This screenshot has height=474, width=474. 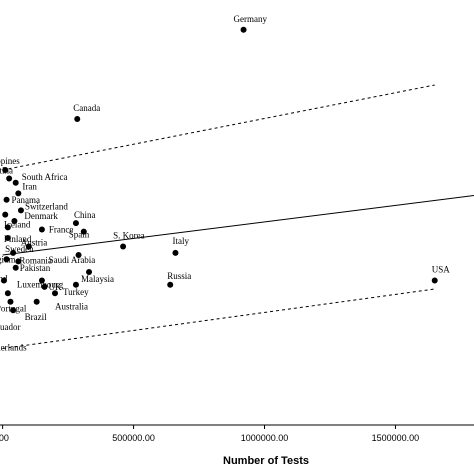 I want to click on data-point-label: France, so click(x=61, y=230).